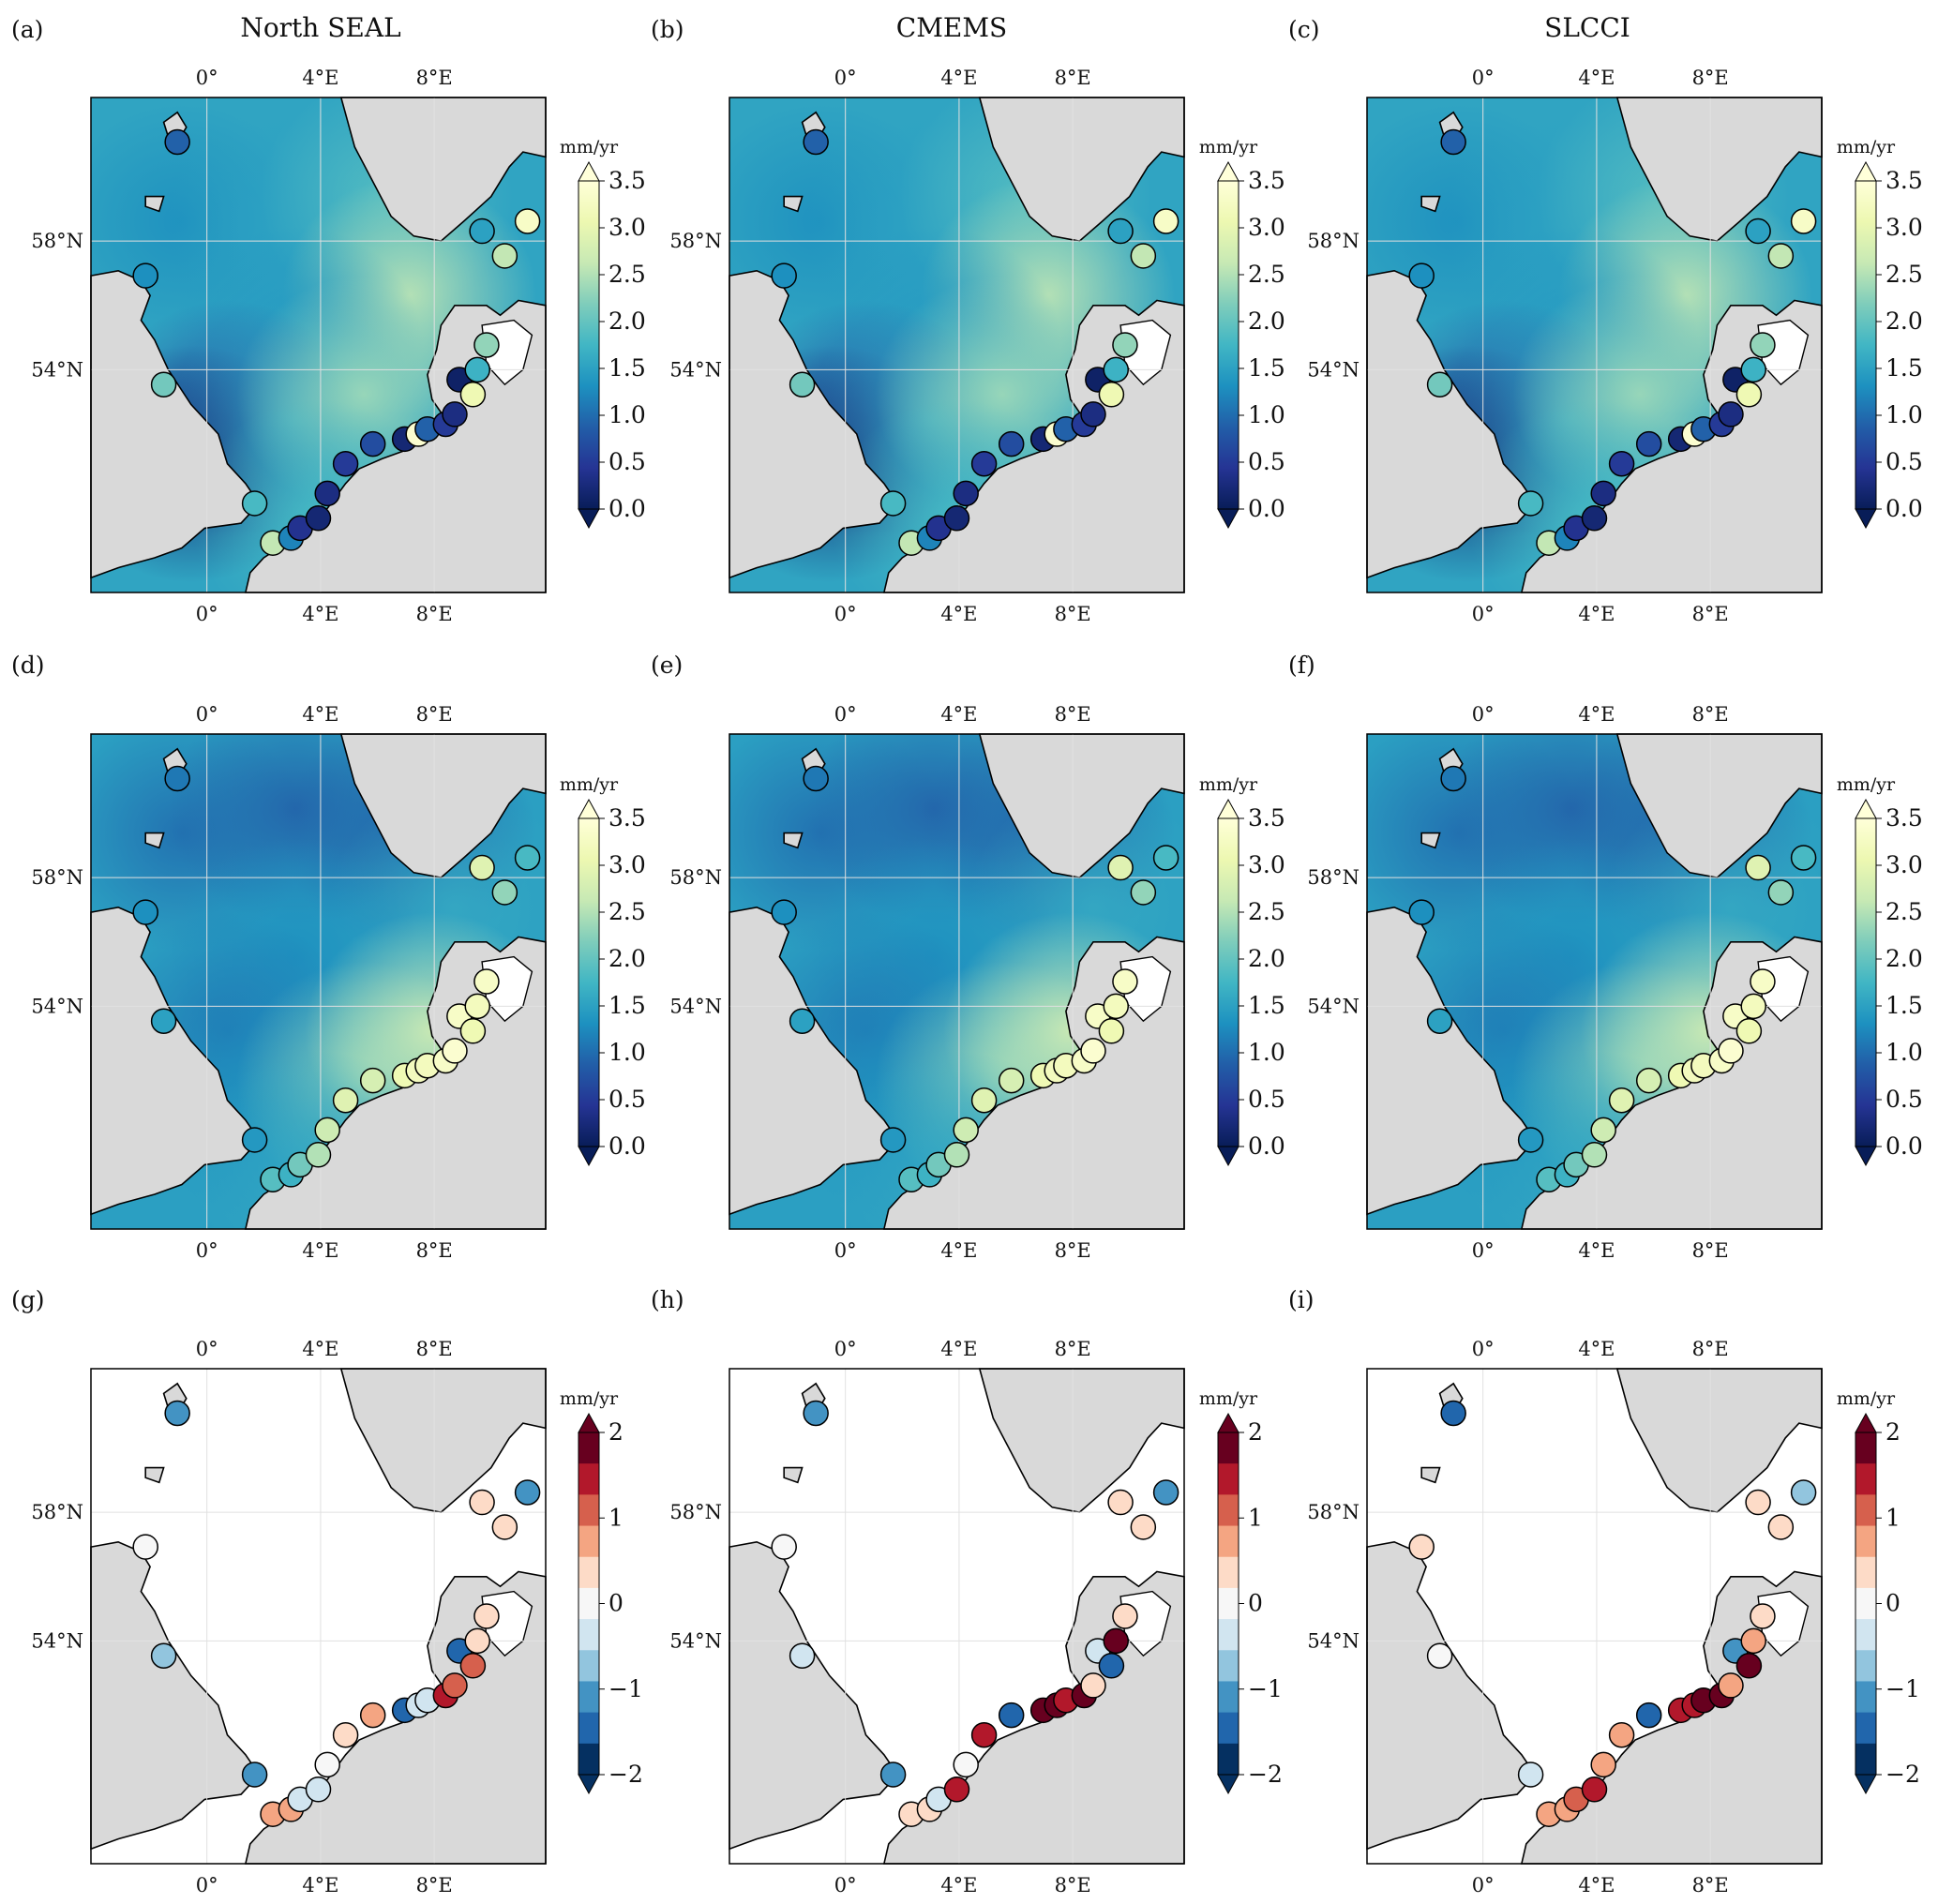  What do you see at coordinates (1904, 1005) in the screenshot?
I see `colorbar-tick-label: 1.5` at bounding box center [1904, 1005].